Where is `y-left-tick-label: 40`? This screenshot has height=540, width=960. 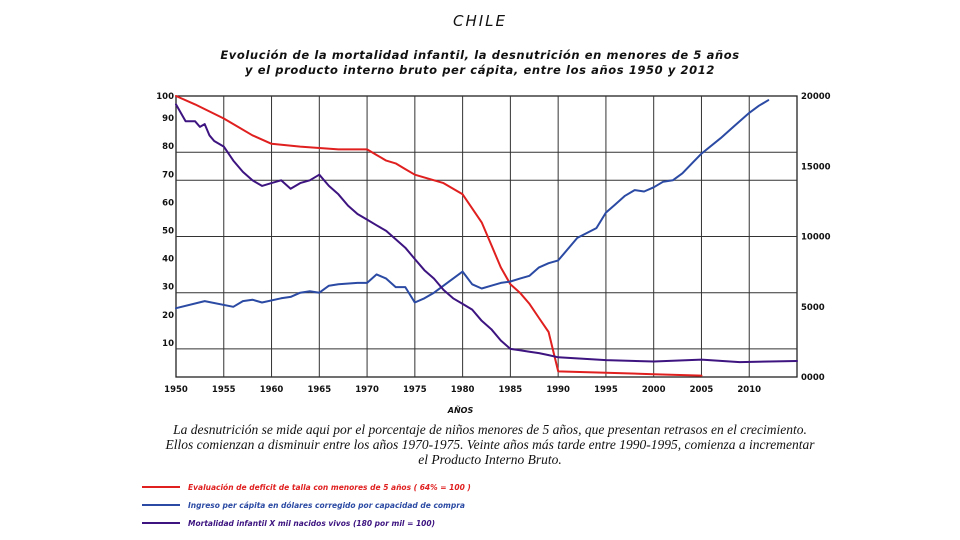 y-left-tick-label: 40 is located at coordinates (168, 260).